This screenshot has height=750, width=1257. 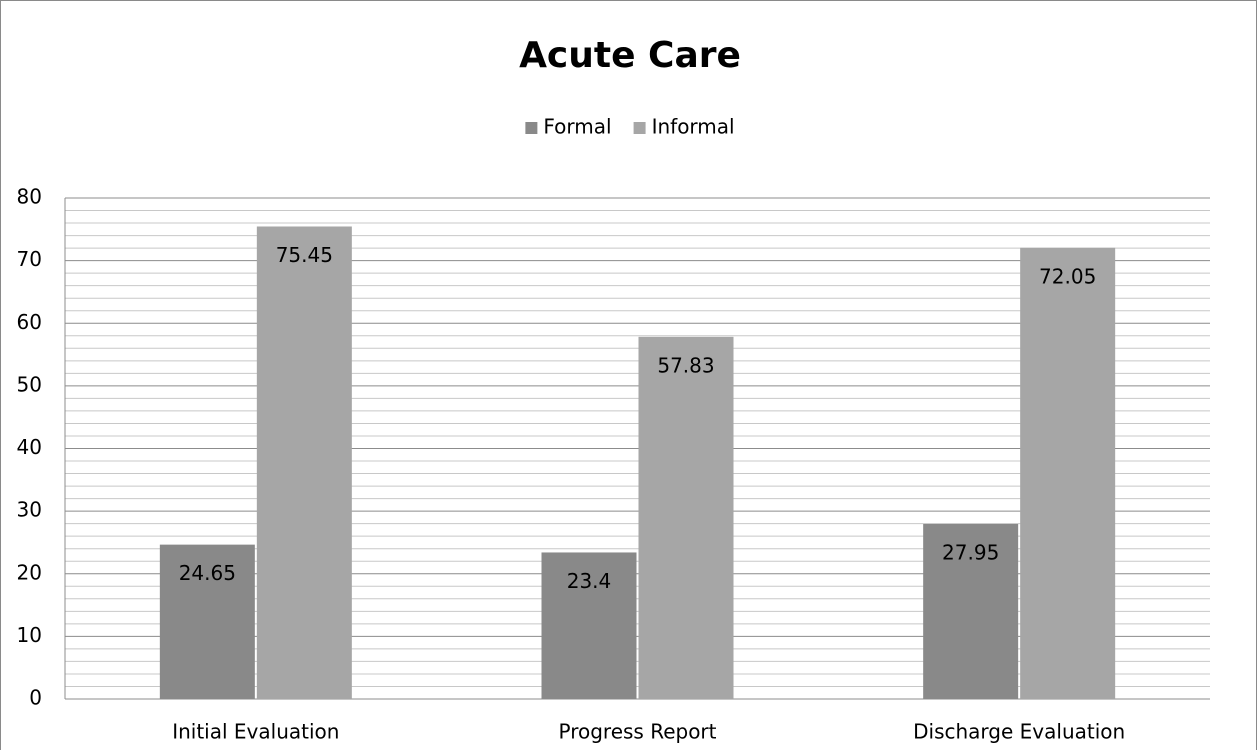 What do you see at coordinates (1067, 276) in the screenshot?
I see `data-label: 72.05` at bounding box center [1067, 276].